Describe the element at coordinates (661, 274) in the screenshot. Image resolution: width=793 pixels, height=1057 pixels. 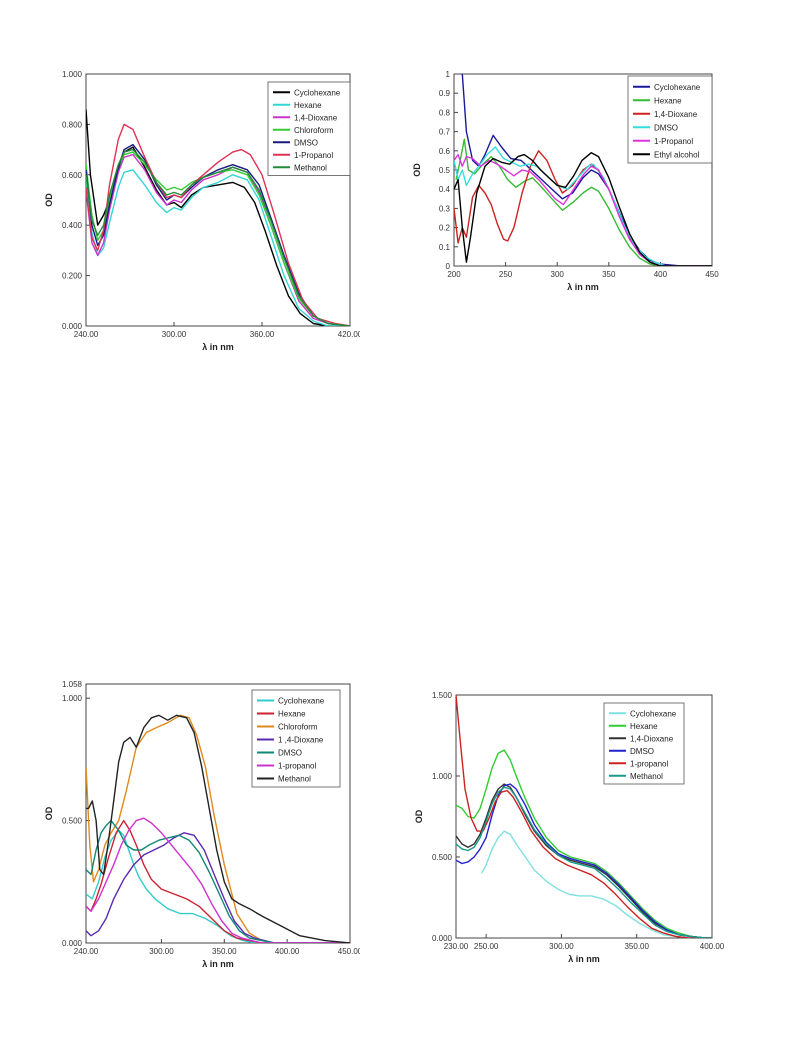
I see `x-tick-label: 400` at that location.